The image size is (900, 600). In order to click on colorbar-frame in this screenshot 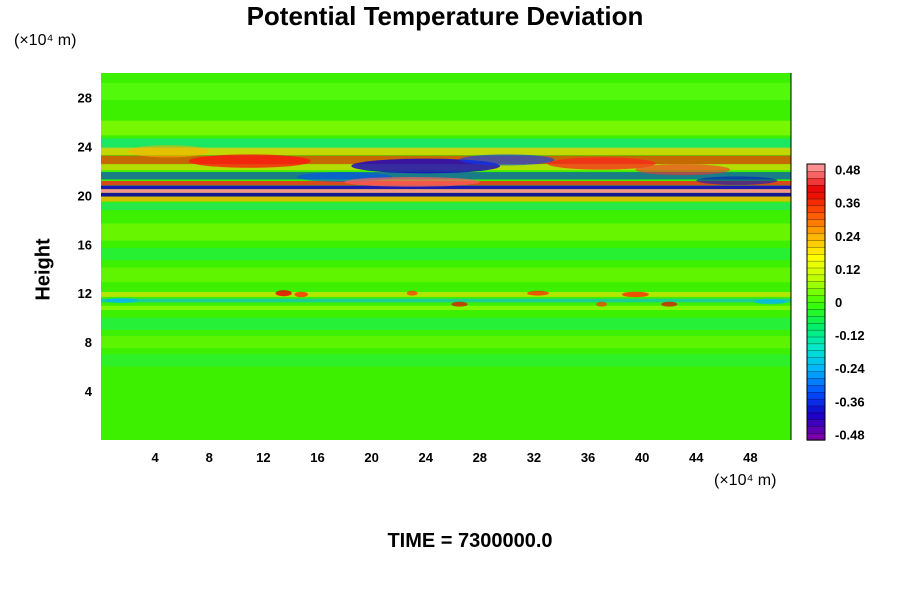, I will do `click(816, 302)`.